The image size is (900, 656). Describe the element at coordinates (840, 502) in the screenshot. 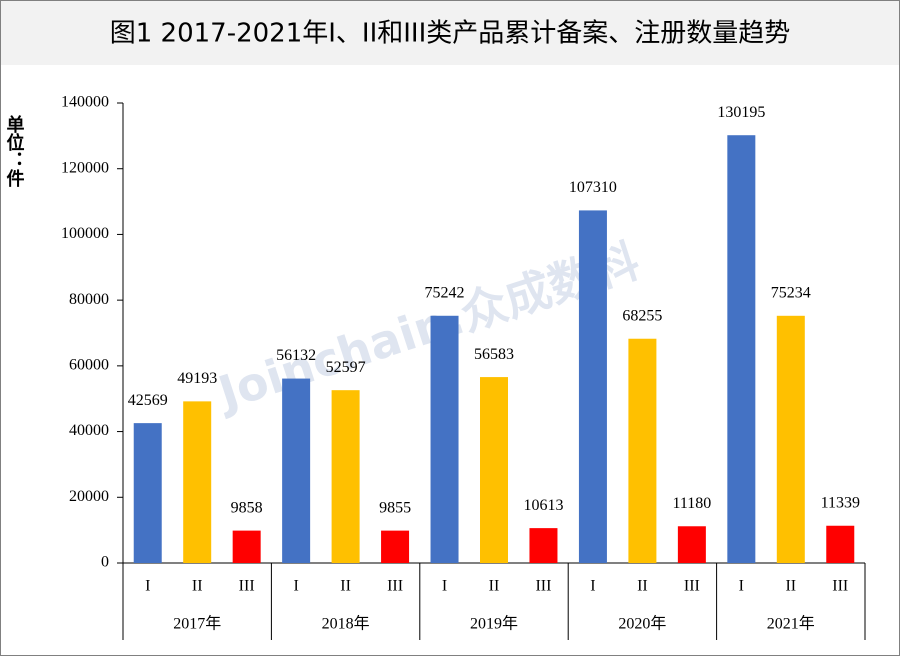

I see `value-label: 11339` at that location.